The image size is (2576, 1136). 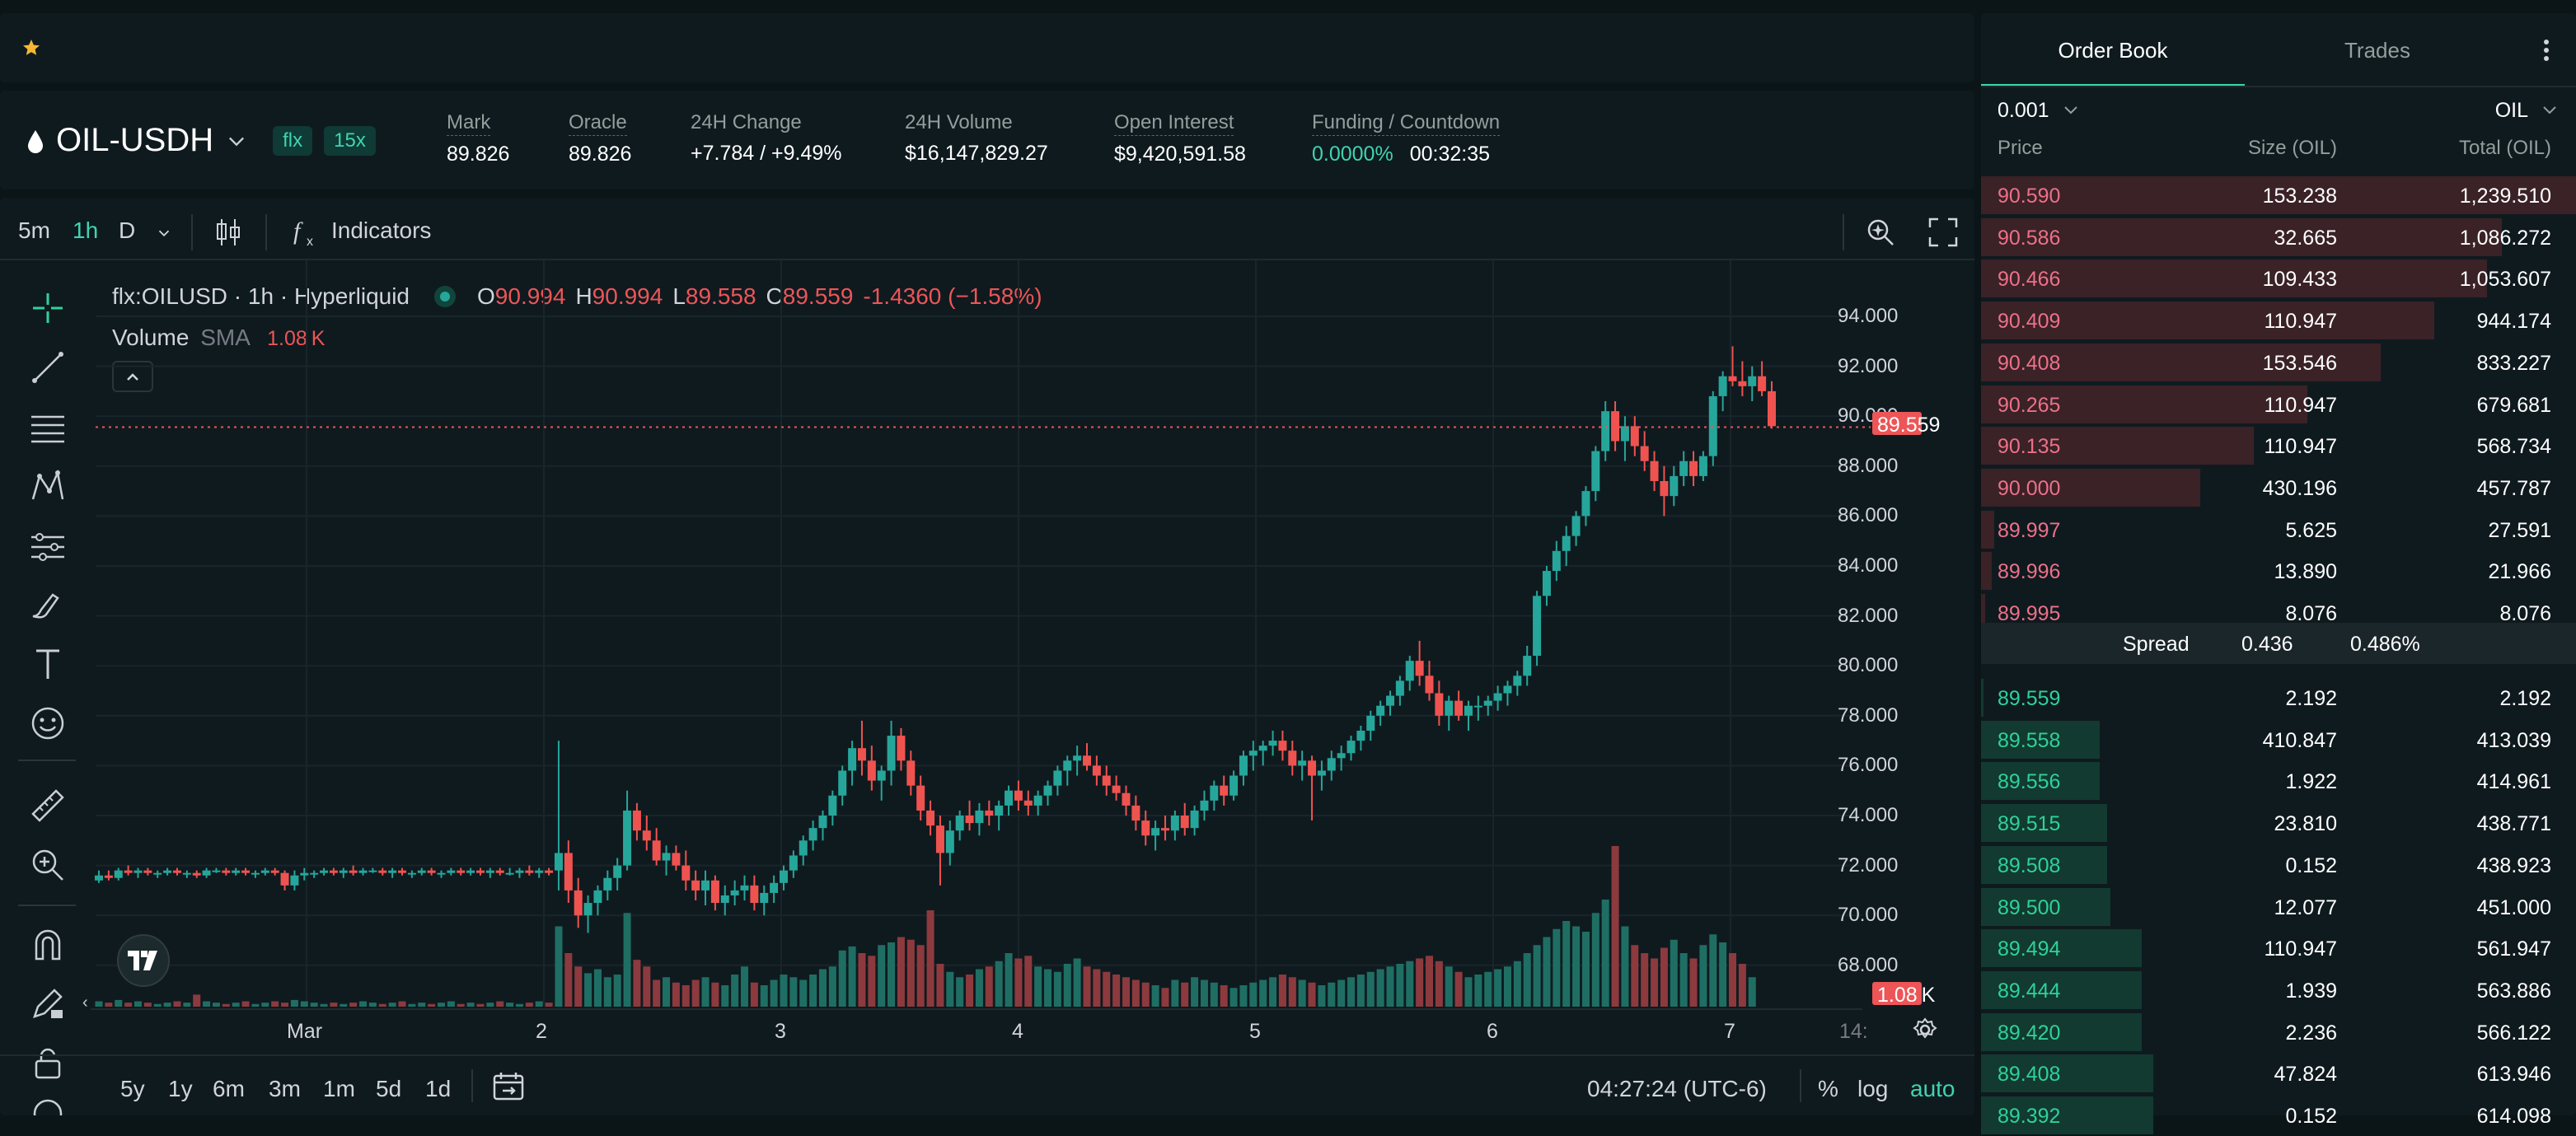 I want to click on collapse-legend-button, so click(x=132, y=376).